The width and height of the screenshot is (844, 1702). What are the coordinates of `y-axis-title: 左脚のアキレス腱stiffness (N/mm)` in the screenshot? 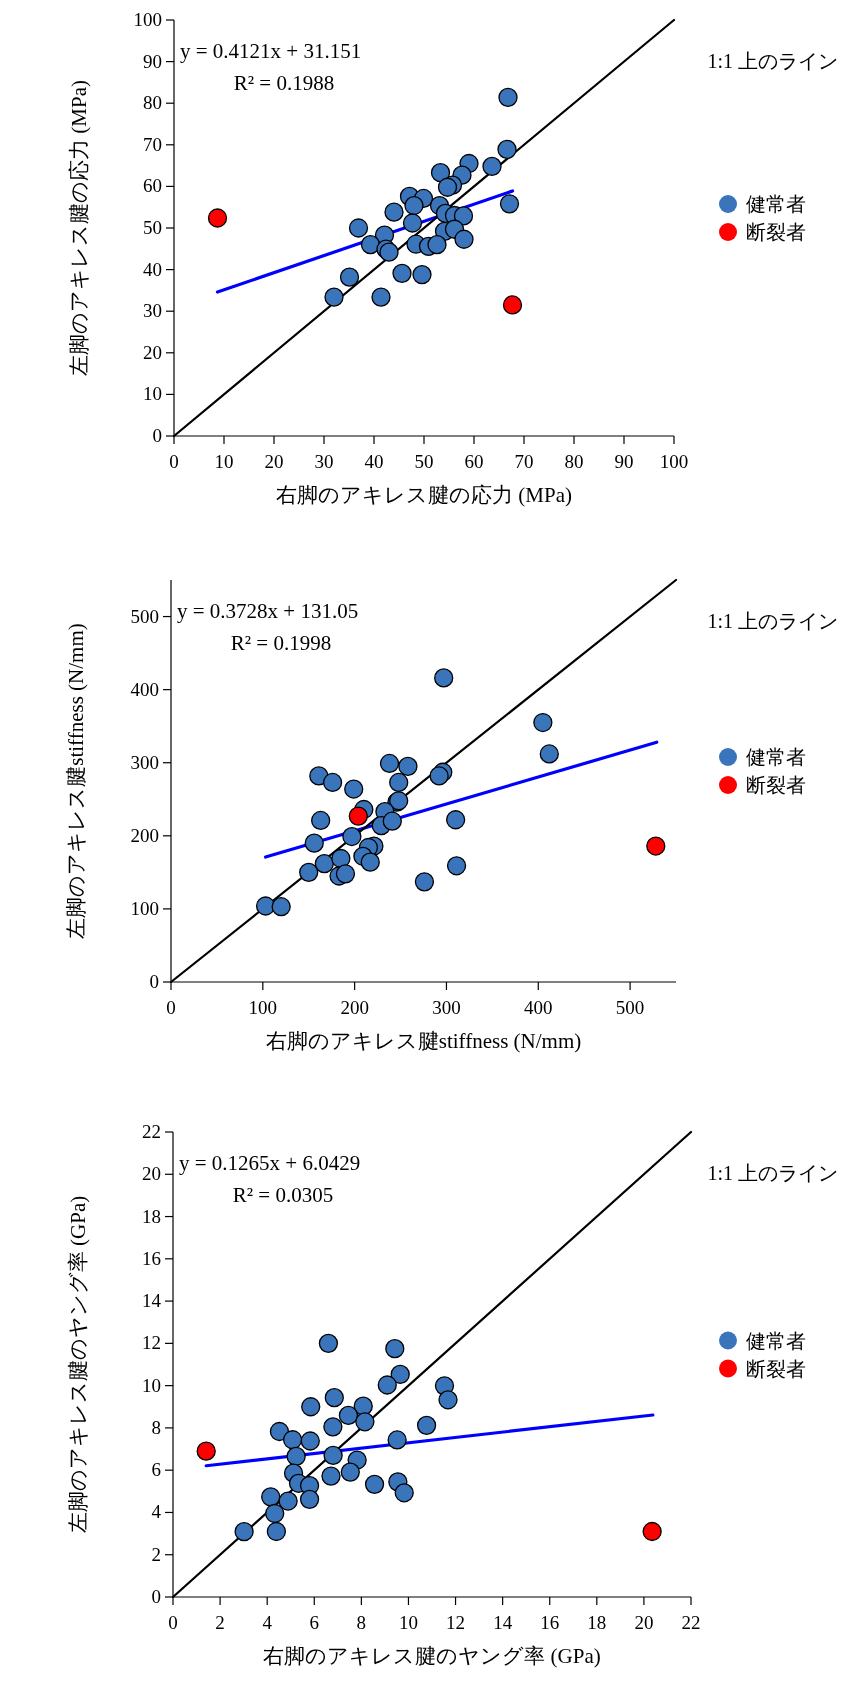 It's located at (76, 781).